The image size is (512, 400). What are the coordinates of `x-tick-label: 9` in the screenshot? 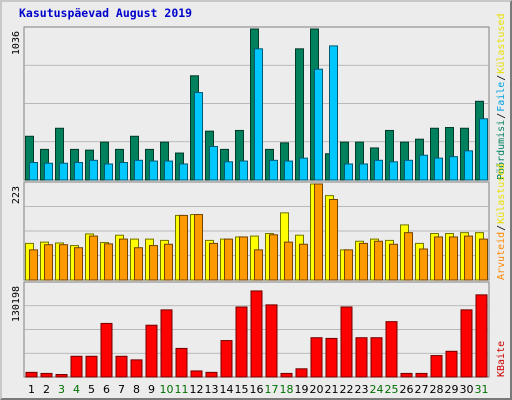 It's located at (151, 389).